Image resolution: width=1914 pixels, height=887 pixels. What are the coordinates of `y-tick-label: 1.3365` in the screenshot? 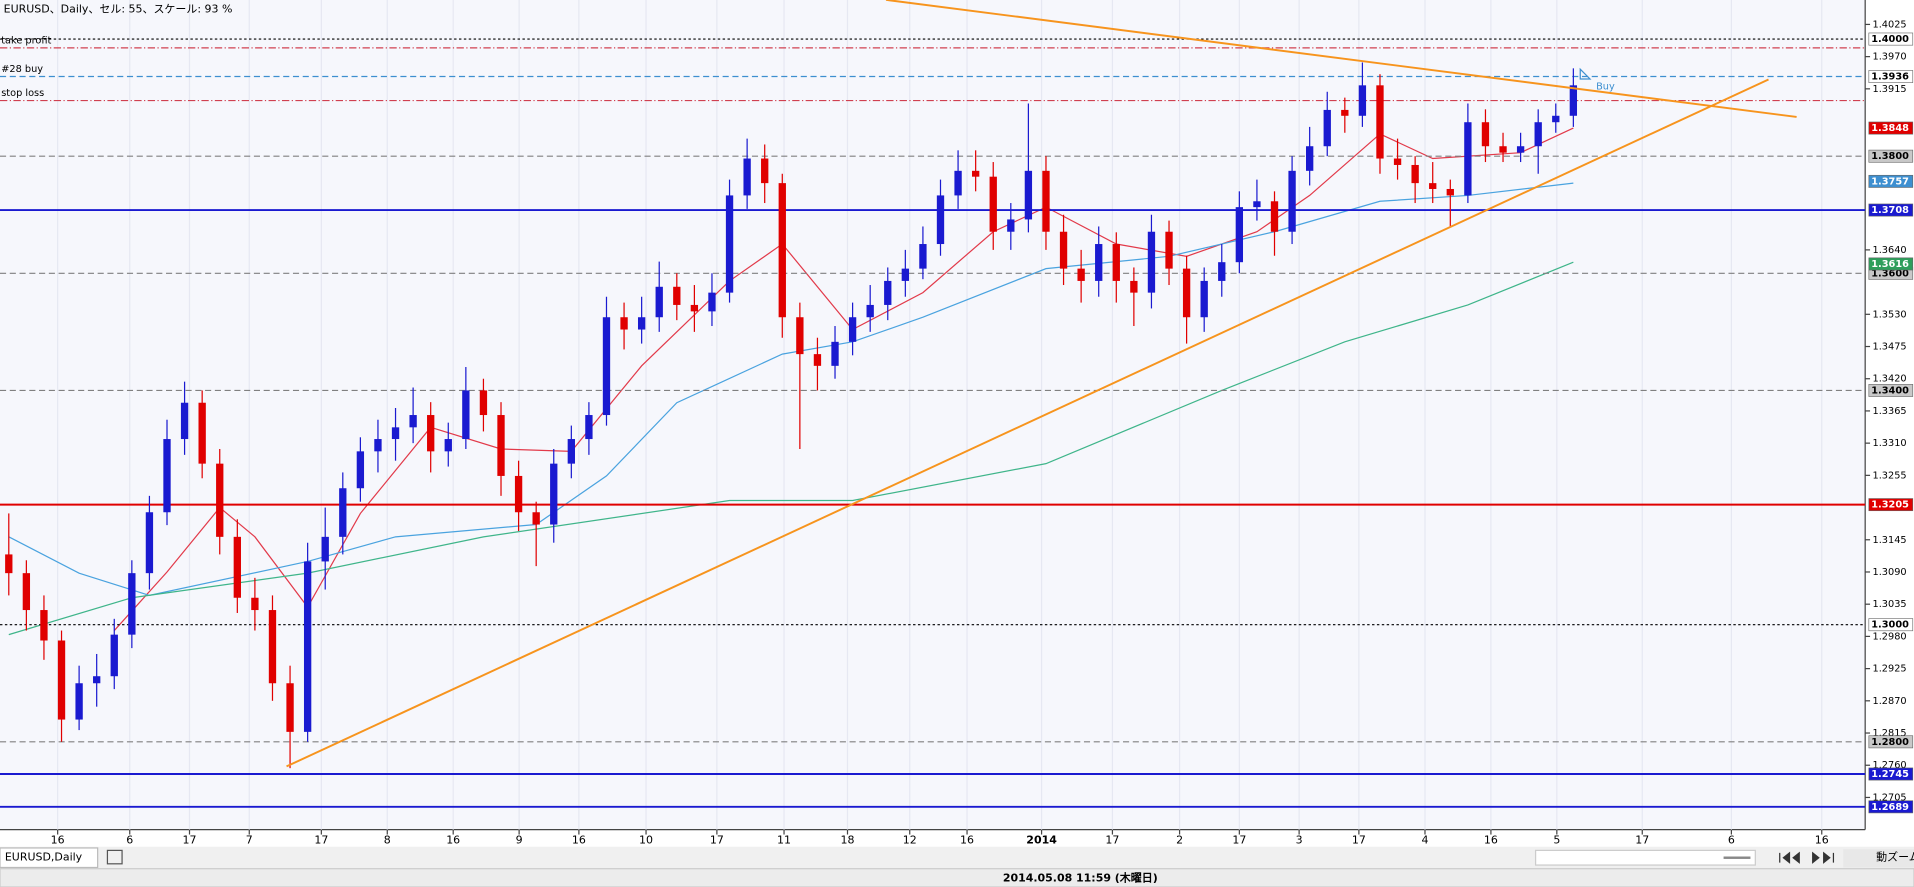 It's located at (1889, 411).